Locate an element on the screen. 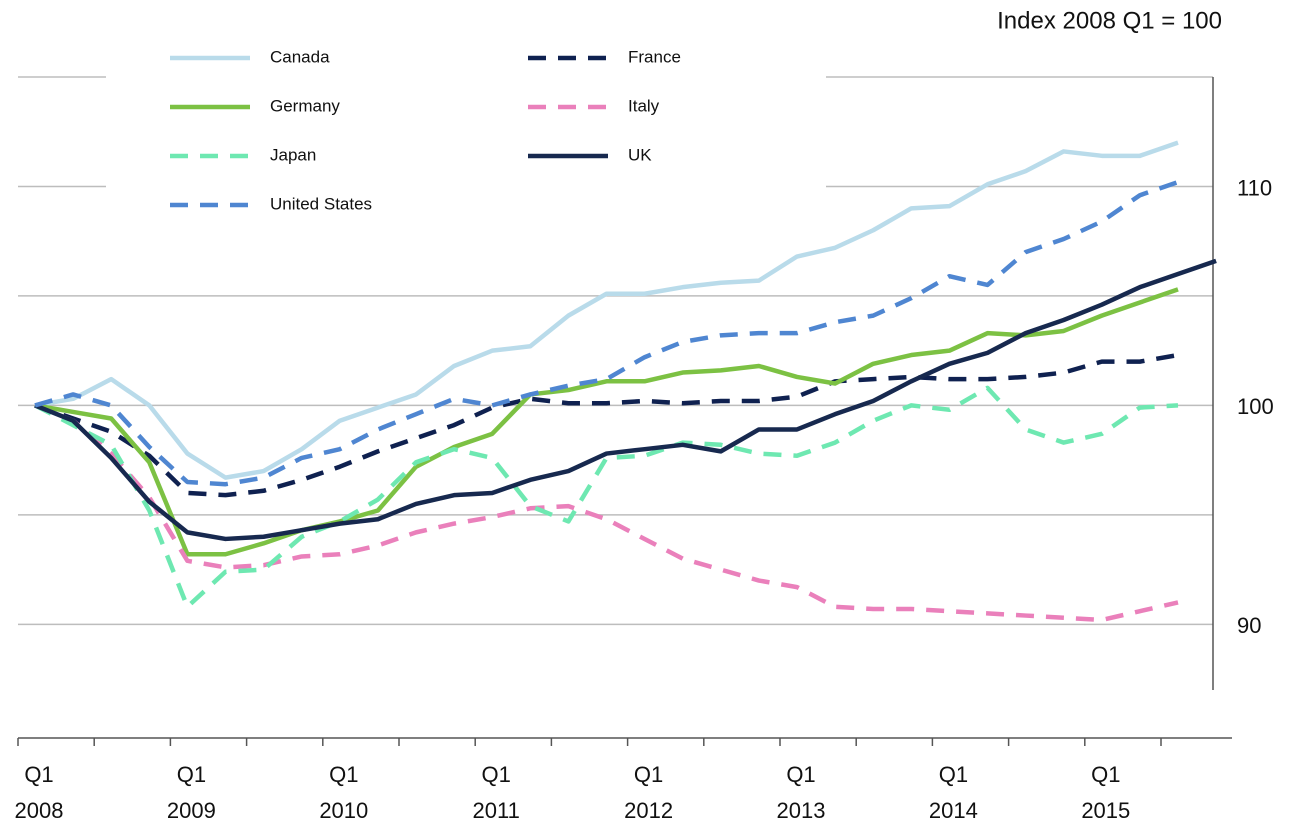  legend-label: France is located at coordinates (654, 56).